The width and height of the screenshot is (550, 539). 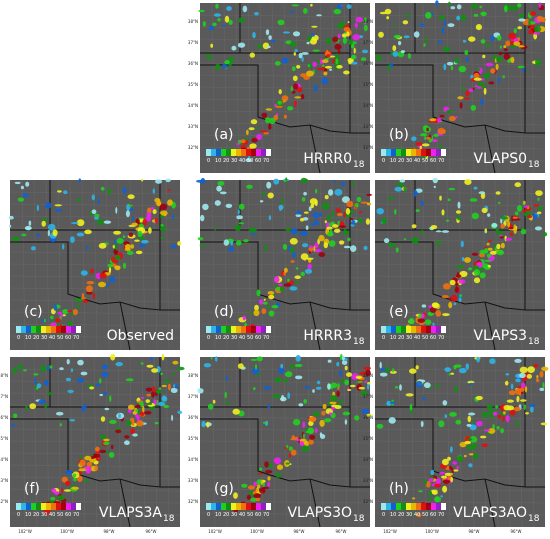 What do you see at coordinates (393, 161) in the screenshot?
I see `colorbar-tick-label: 10` at bounding box center [393, 161].